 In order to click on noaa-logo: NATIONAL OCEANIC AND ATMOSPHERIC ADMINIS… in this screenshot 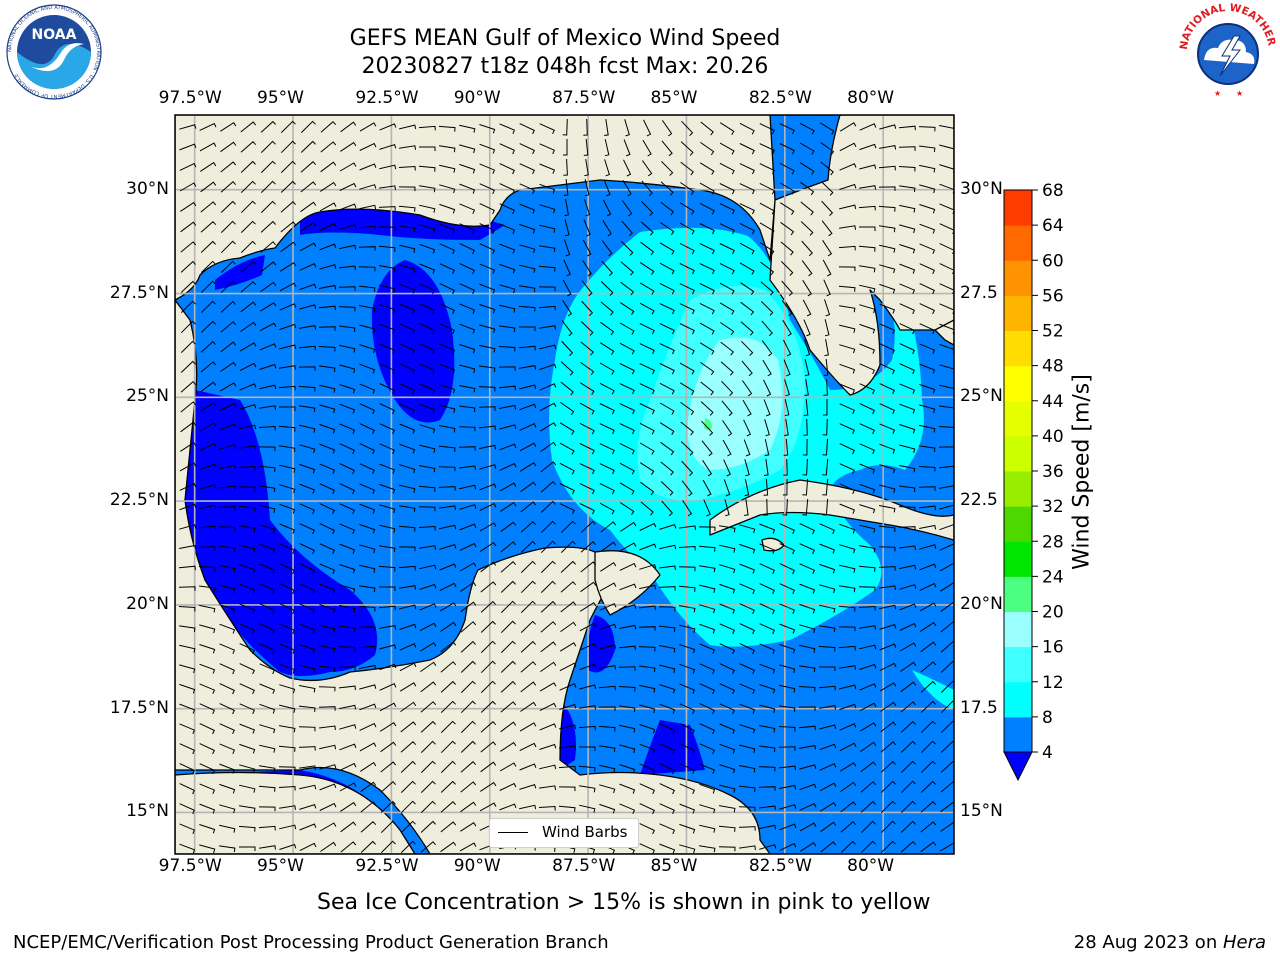, I will do `click(54, 52)`.